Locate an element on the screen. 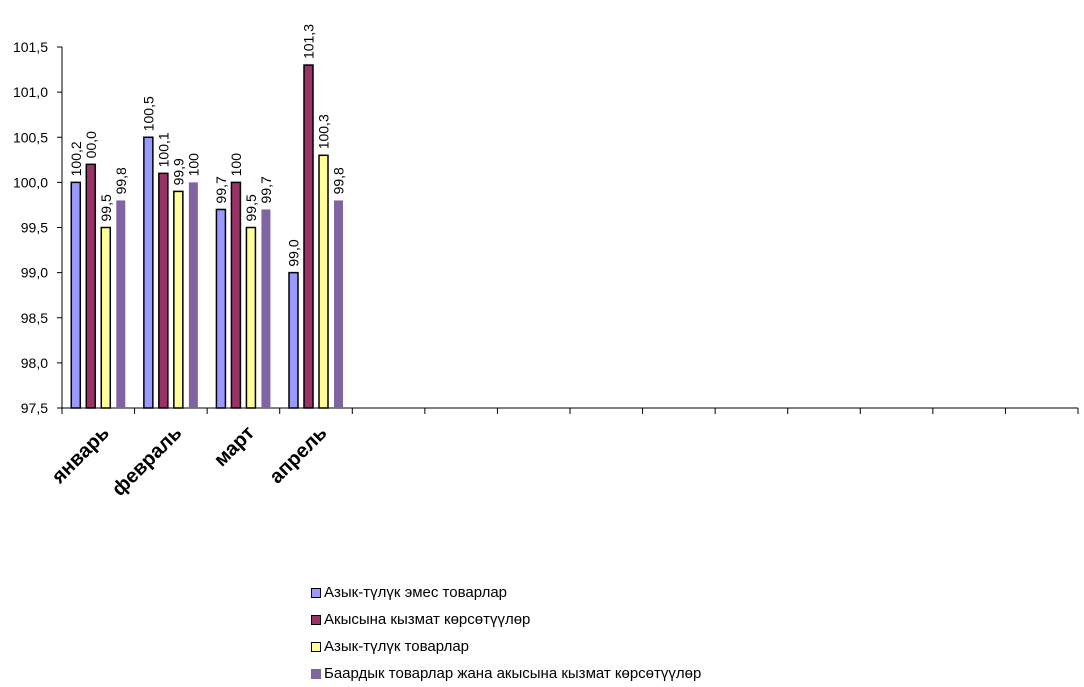 This screenshot has height=687, width=1084. legend-label: Акысына кызмат көрсөтүүлөр is located at coordinates (427, 619).